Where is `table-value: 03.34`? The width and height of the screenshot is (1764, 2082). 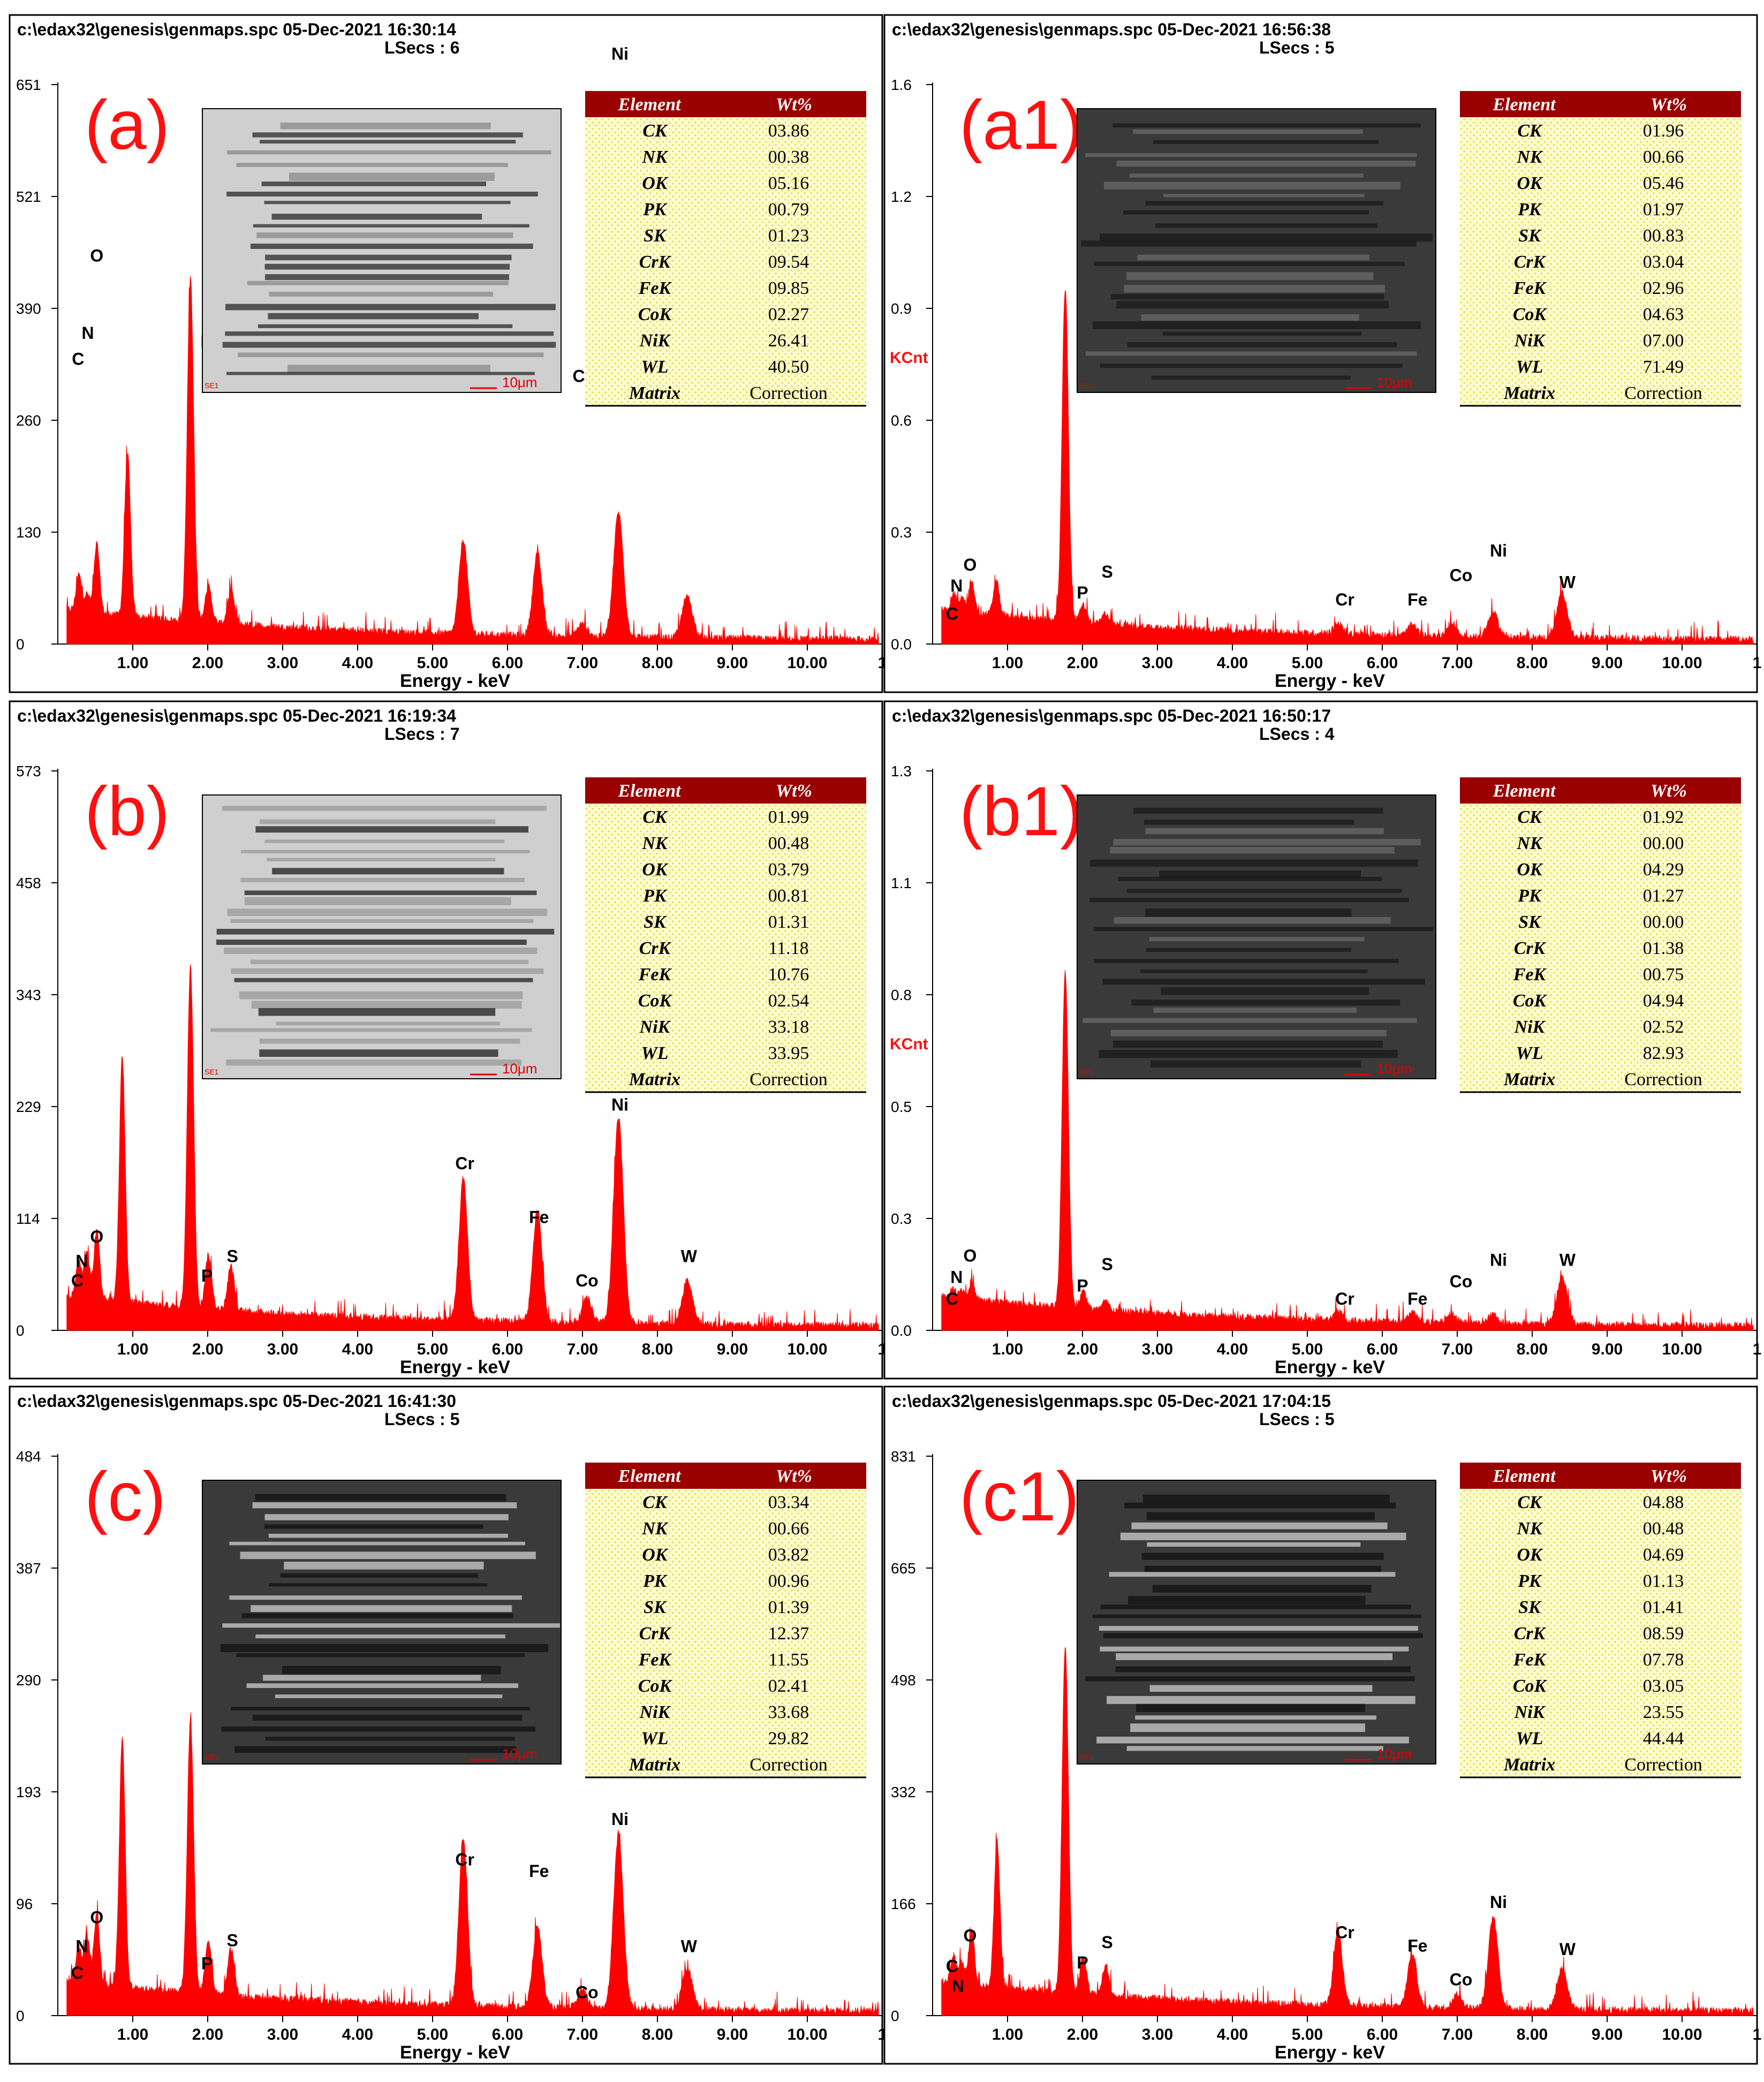 table-value: 03.34 is located at coordinates (788, 1503).